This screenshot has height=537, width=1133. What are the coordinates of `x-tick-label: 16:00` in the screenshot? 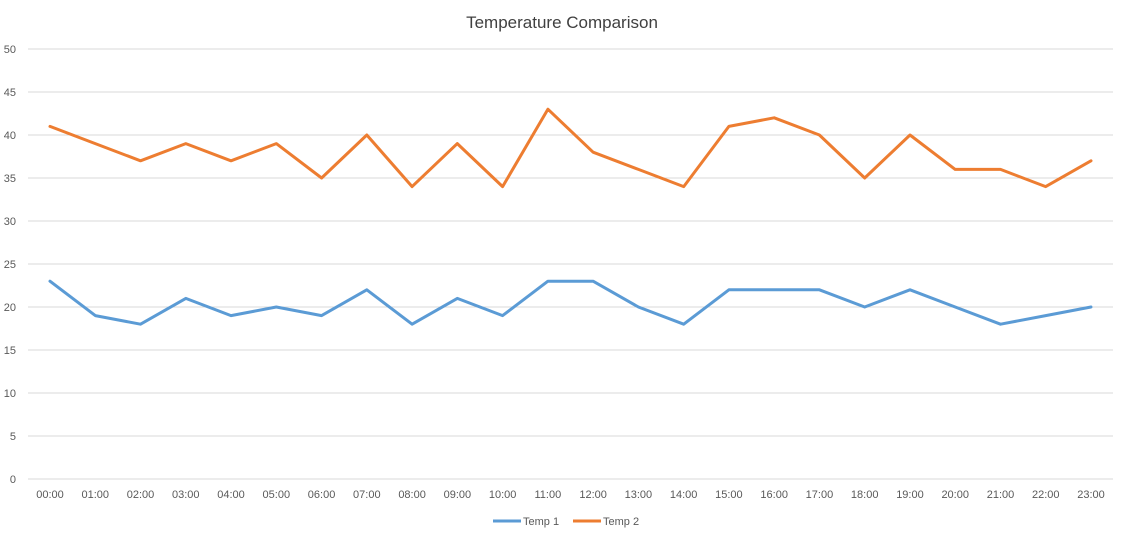 It's located at (774, 495).